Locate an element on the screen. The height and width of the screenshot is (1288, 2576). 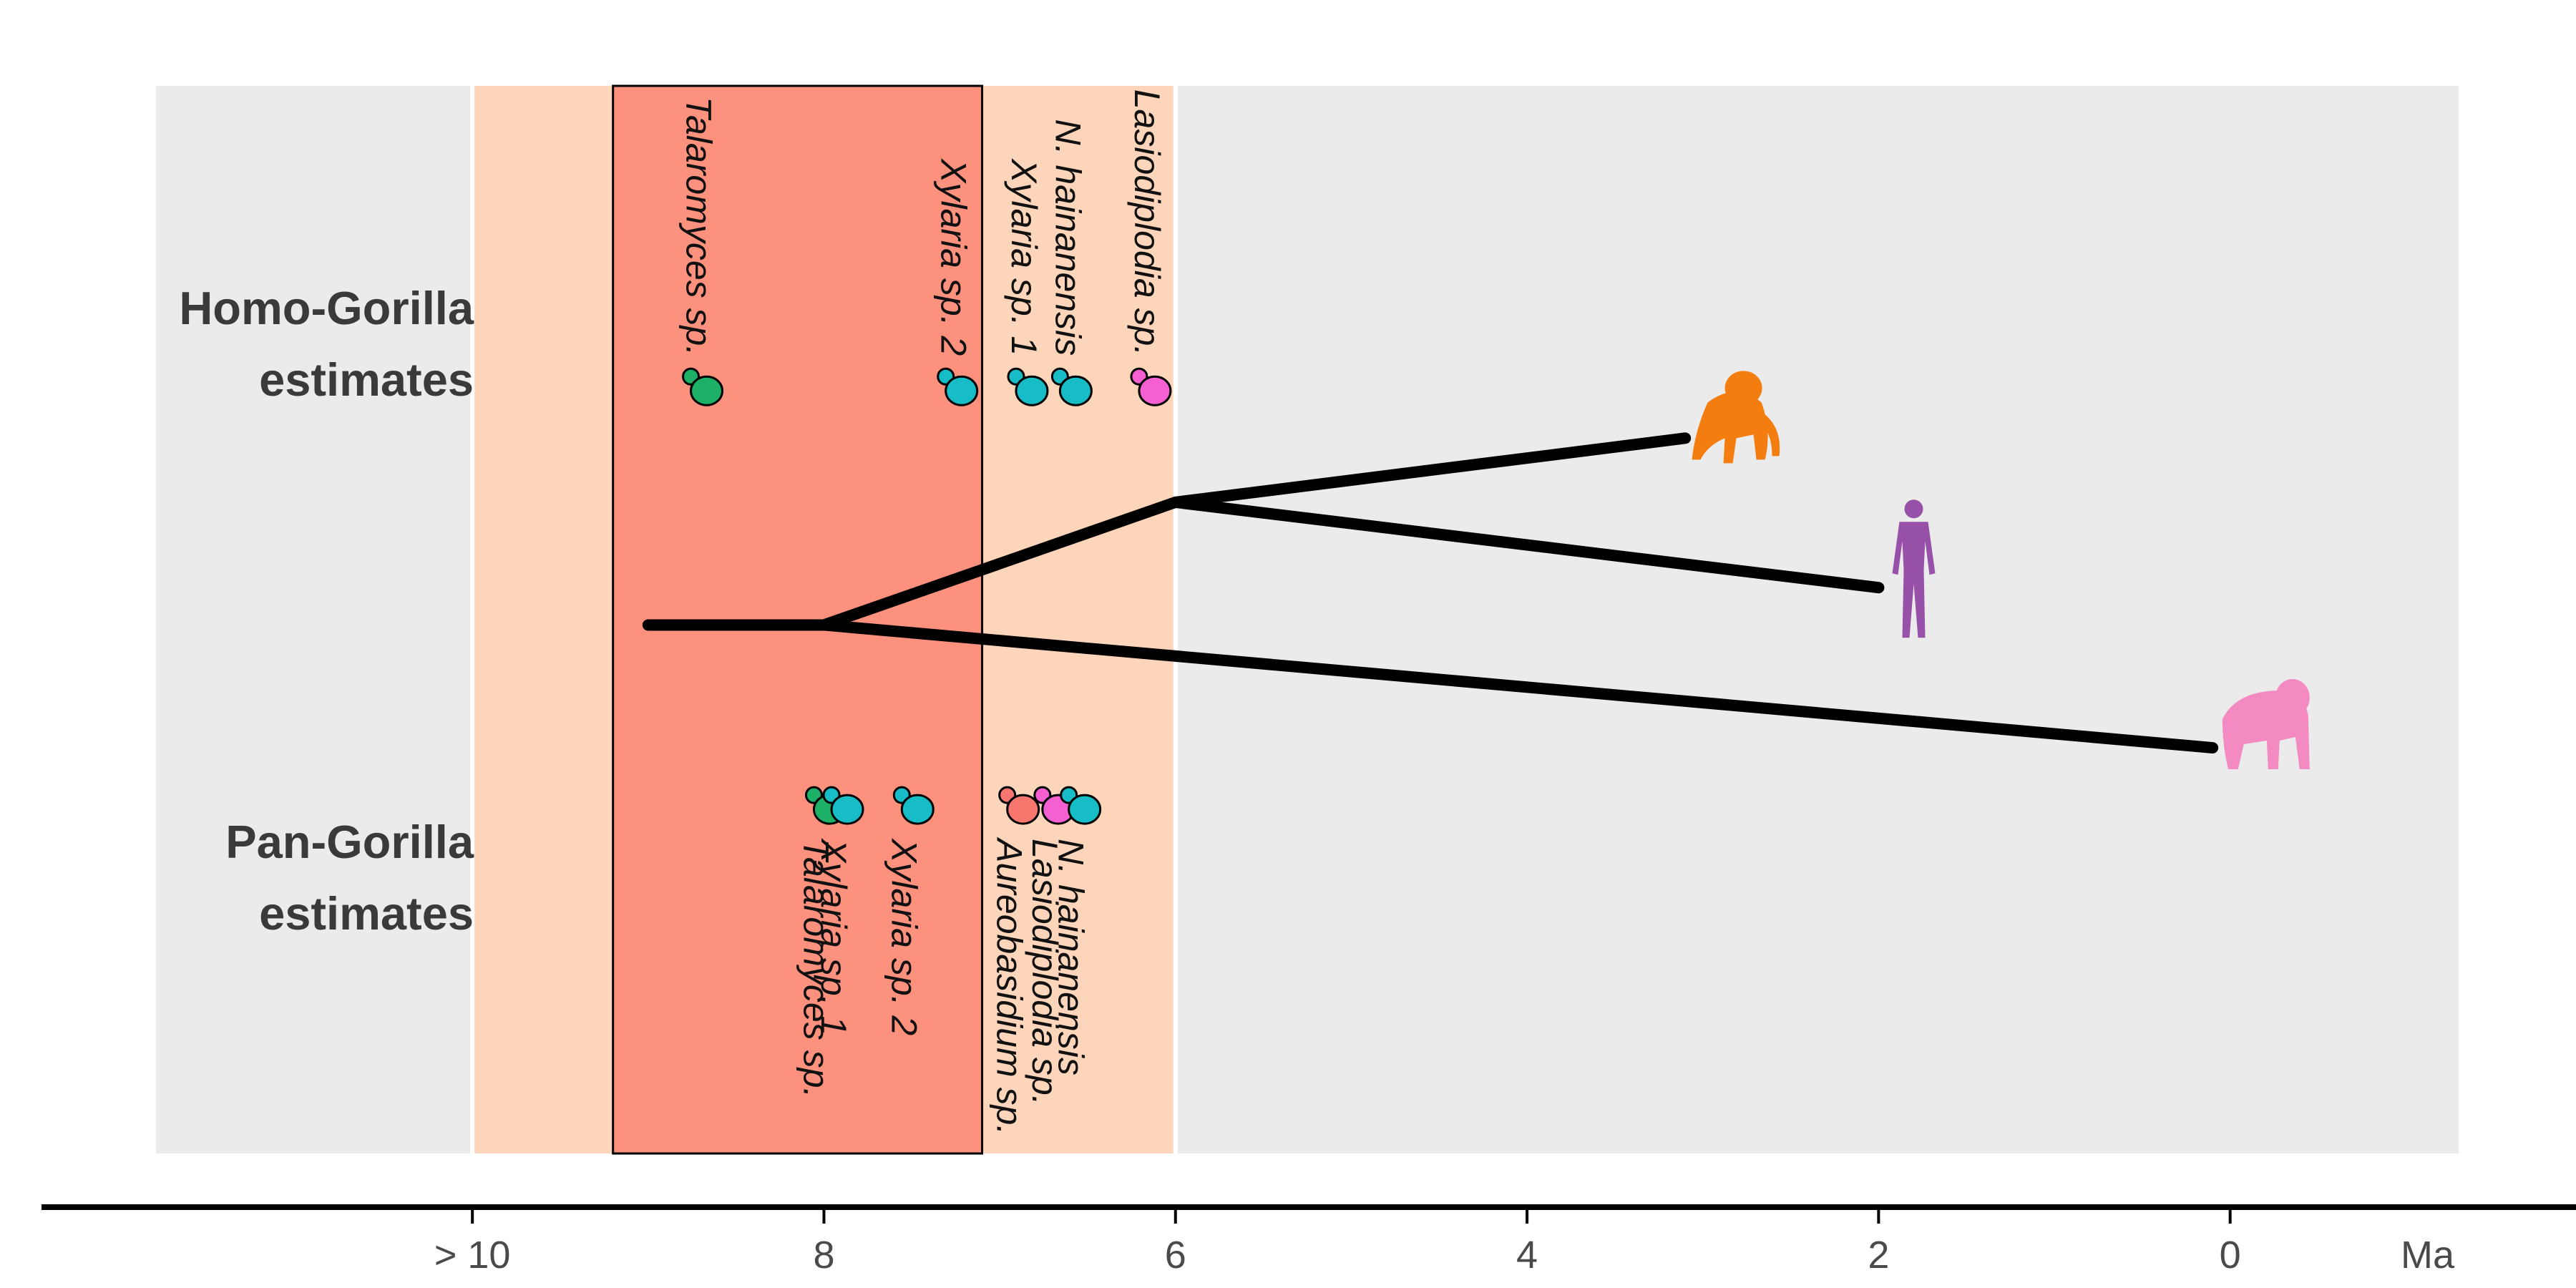
taxon-label-pan: Talaromyces sp. is located at coordinates (816, 968).